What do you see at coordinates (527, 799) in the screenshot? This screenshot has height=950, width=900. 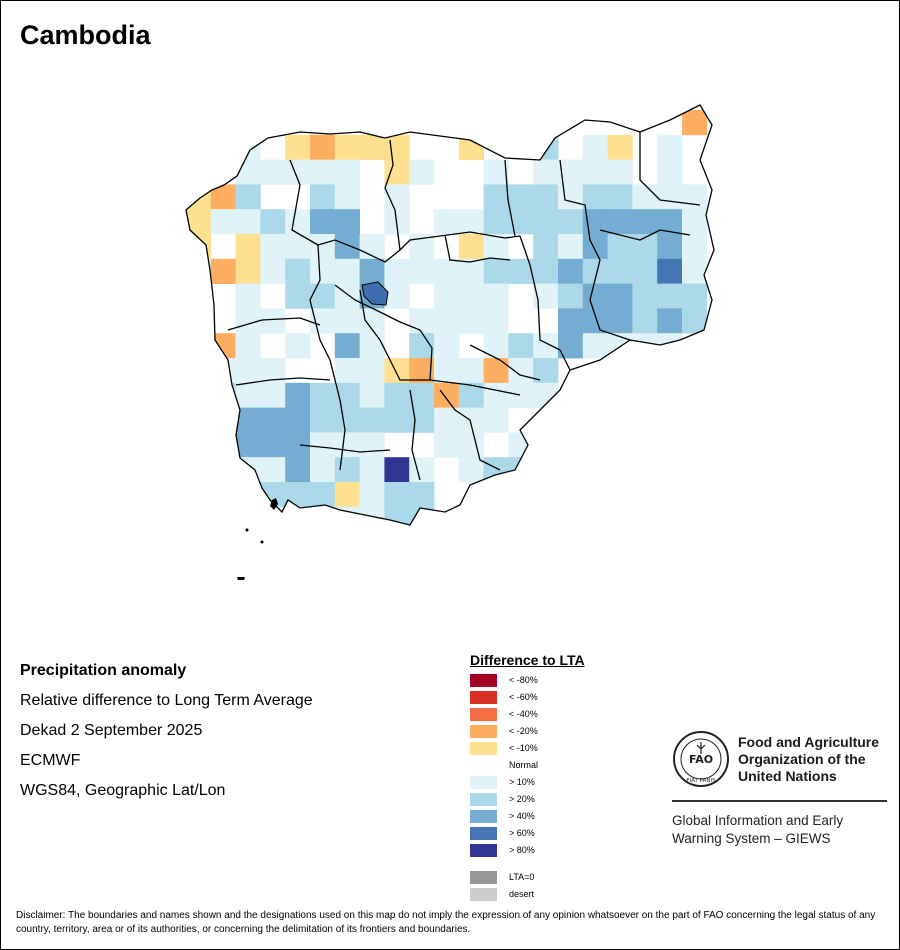 I see `legend-item: > 20%` at bounding box center [527, 799].